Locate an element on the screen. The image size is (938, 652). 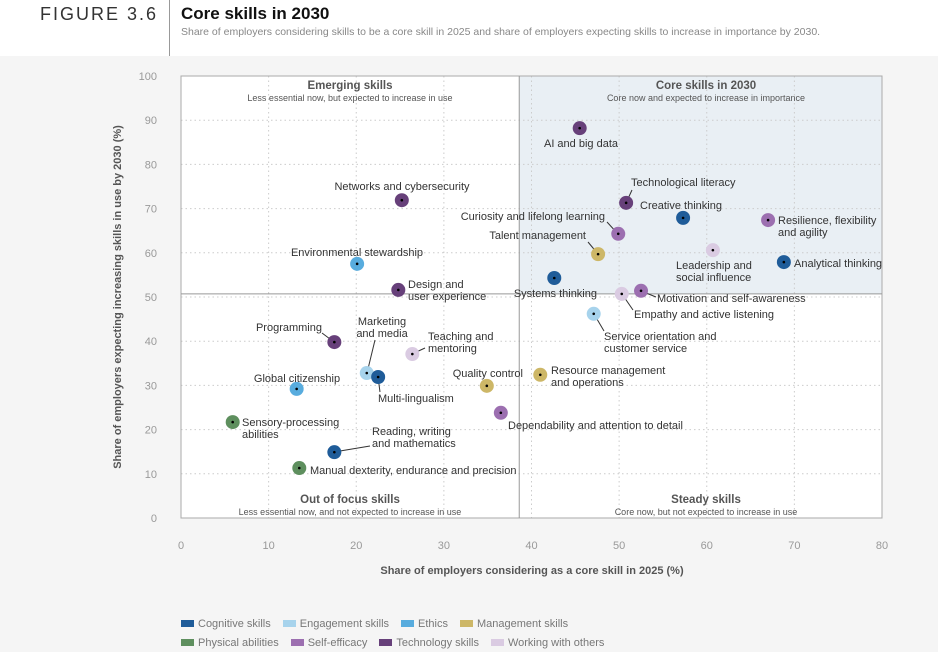
y-tick-label: 10 is located at coordinates (151, 475).